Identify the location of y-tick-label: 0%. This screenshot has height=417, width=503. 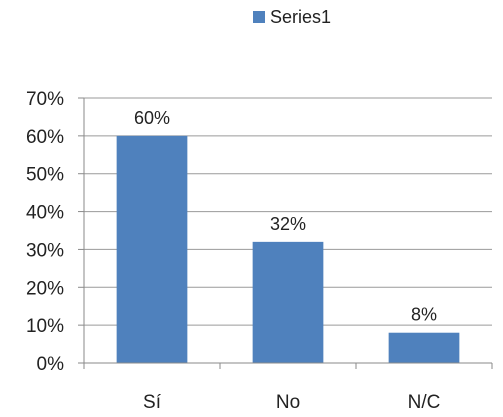
(51, 364).